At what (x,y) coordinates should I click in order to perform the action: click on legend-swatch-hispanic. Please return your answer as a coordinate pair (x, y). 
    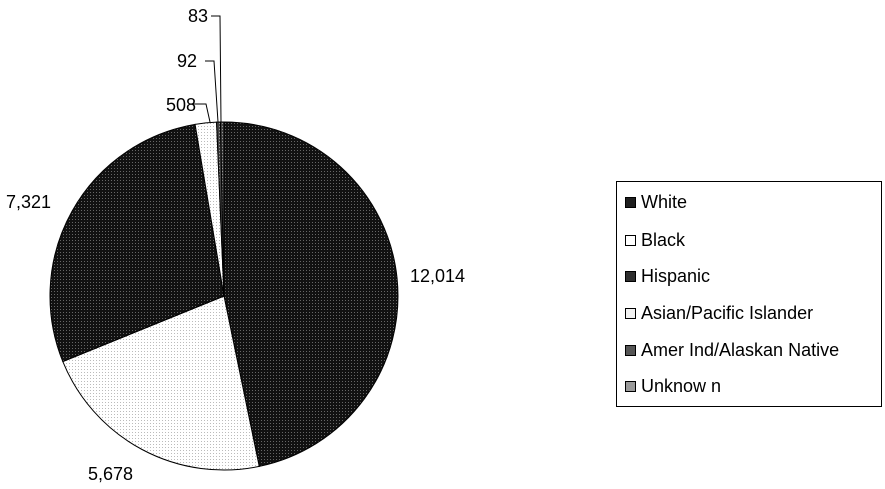
    Looking at the image, I should click on (630, 276).